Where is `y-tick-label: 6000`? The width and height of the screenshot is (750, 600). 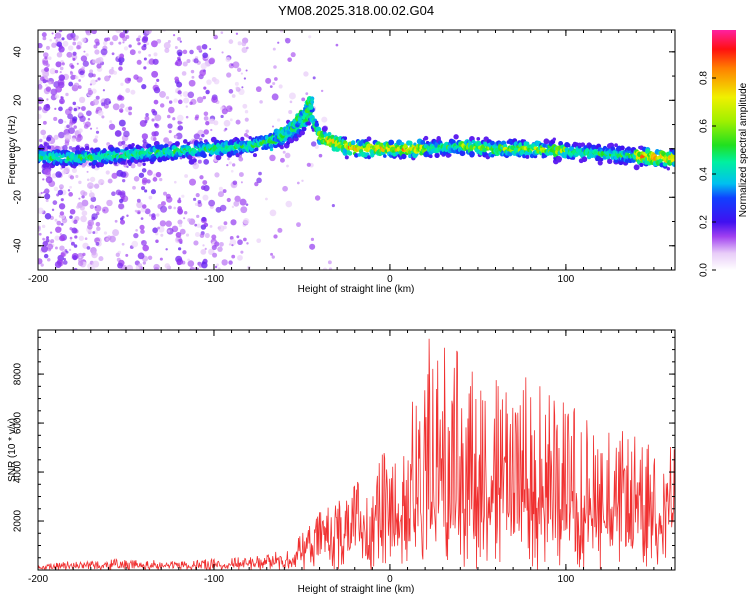
y-tick-label: 6000 is located at coordinates (18, 423).